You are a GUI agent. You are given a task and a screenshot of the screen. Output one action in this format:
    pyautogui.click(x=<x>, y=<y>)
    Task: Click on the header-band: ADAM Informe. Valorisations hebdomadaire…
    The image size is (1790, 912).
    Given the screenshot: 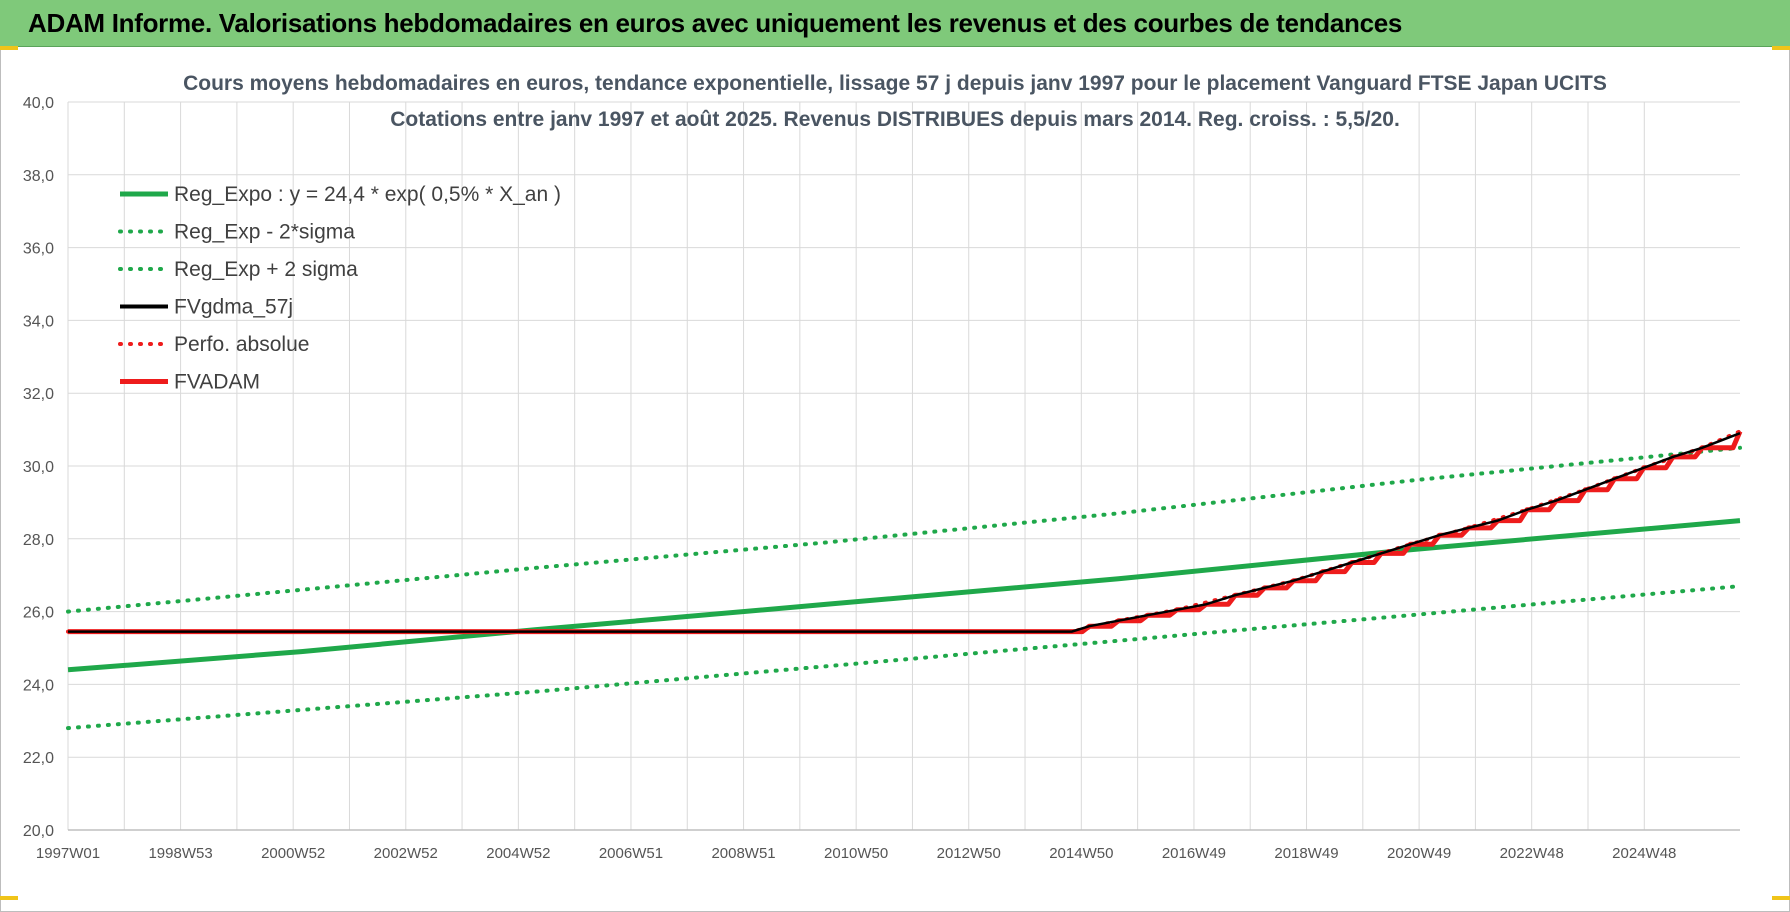 What is the action you would take?
    pyautogui.click(x=895, y=23)
    